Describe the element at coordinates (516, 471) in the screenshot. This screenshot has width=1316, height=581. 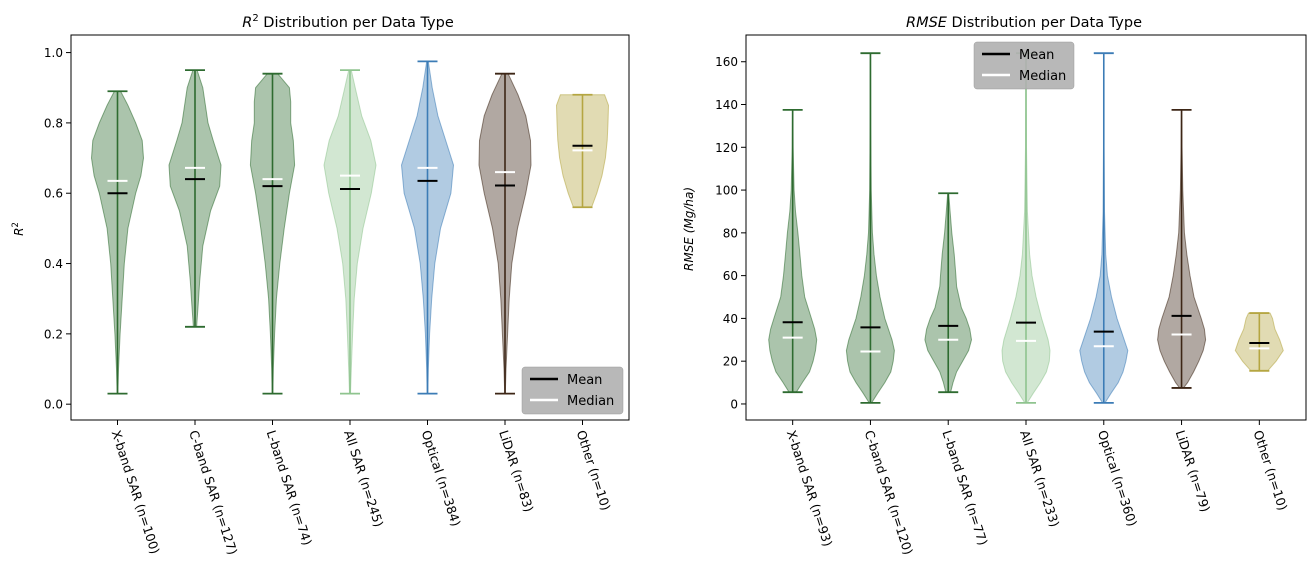
I see `x-tick-label: LiDAR (n=83)` at that location.